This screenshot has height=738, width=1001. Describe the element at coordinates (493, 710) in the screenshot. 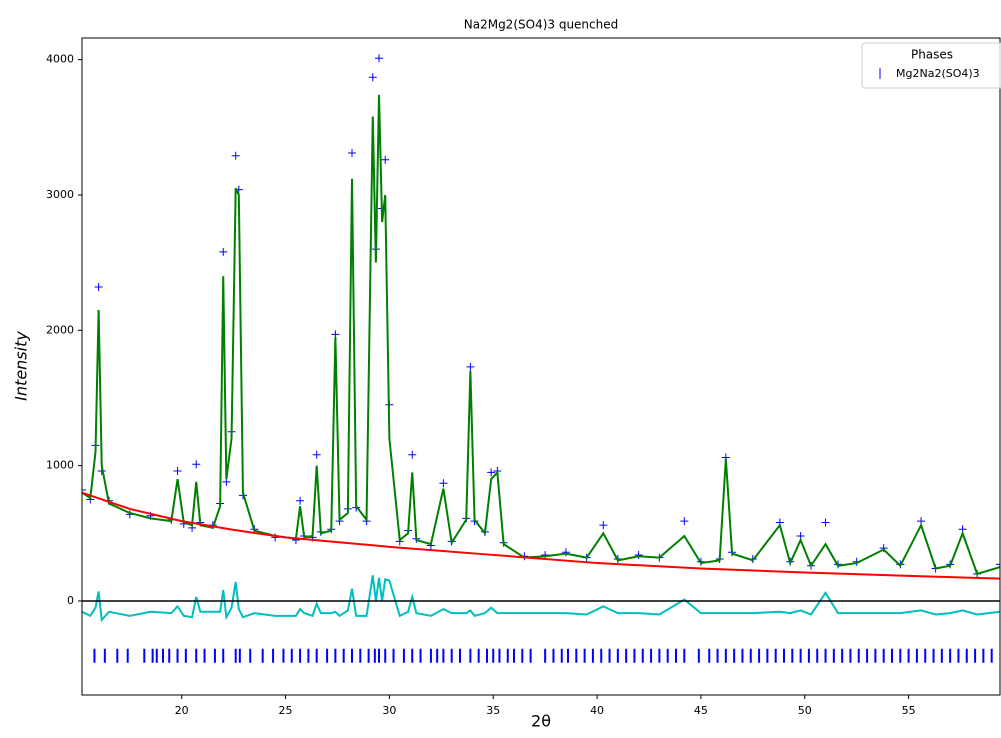

I see `x-tick-label: 35` at that location.